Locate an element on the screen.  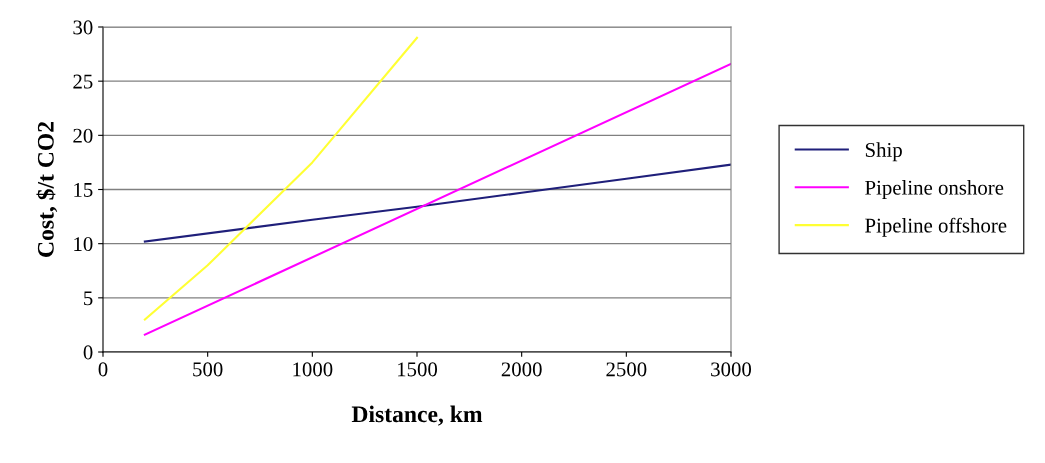
y-tick-label: 25 is located at coordinates (83, 81).